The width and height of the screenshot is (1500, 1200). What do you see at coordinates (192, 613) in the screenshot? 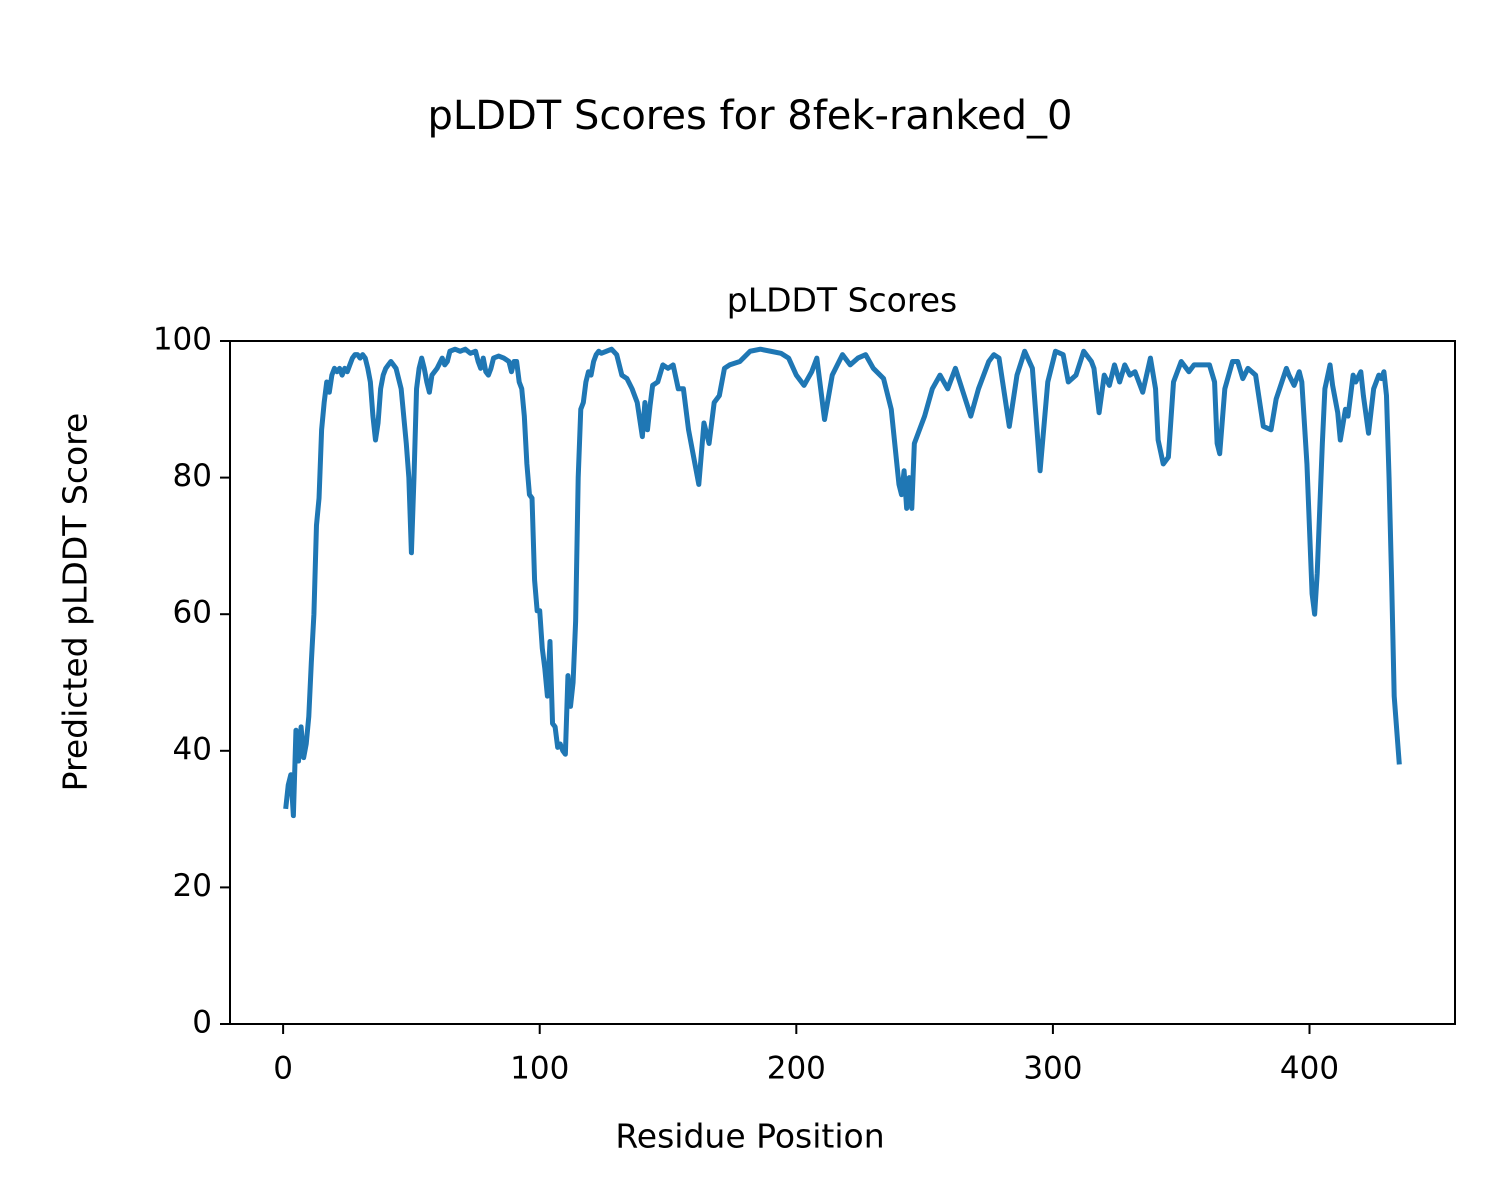
I see `y-tick-label: 60` at bounding box center [192, 613].